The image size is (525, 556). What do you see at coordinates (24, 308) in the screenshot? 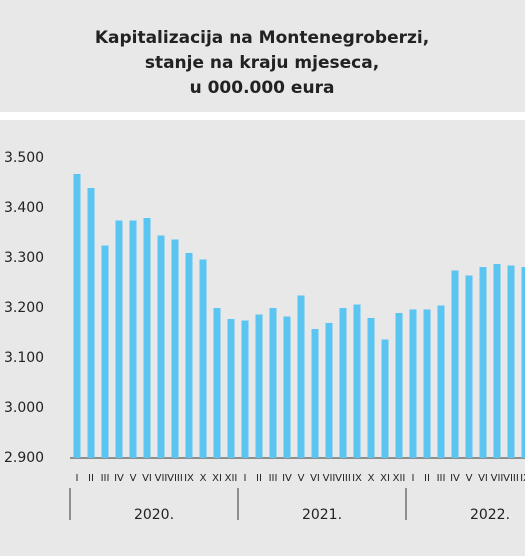
I see `y-tick-label: 3.200` at bounding box center [24, 308].